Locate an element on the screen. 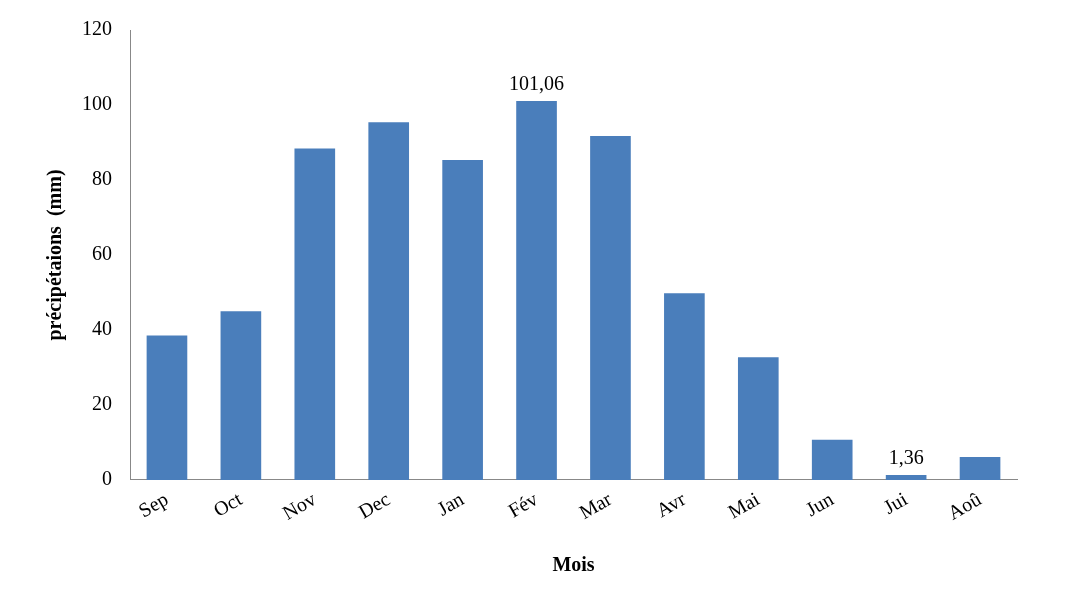 This screenshot has width=1067, height=592. y-tick-label: 60 is located at coordinates (102, 253).